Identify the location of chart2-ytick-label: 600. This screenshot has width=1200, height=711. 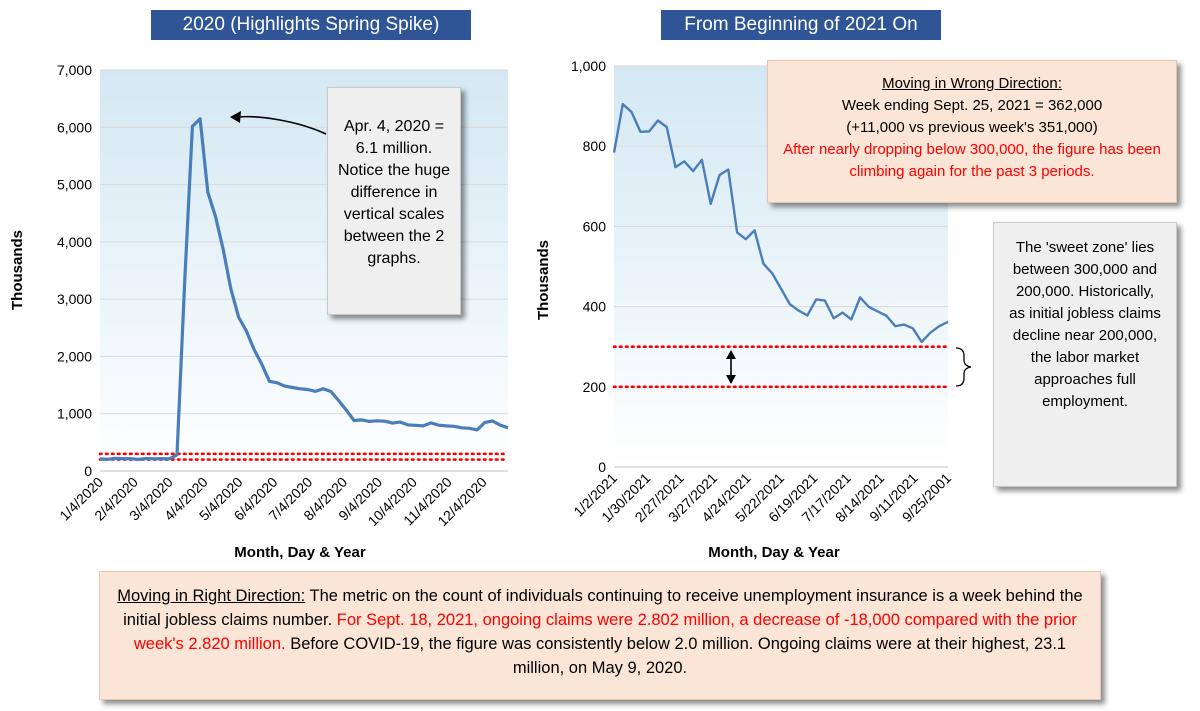
(595, 226).